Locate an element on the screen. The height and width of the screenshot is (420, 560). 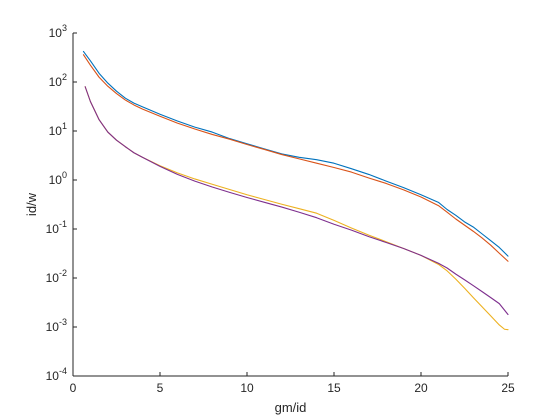
y-tick-exponent: -1 is located at coordinates (63, 224).